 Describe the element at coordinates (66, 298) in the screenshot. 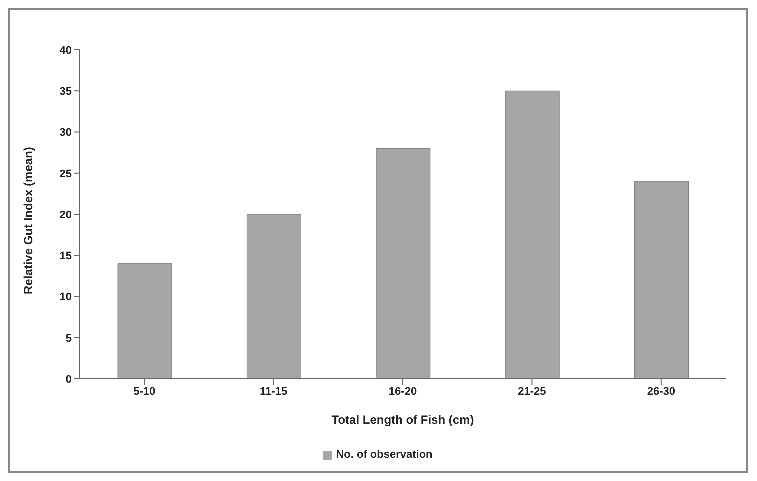

I see `y-tick-label: 10` at that location.